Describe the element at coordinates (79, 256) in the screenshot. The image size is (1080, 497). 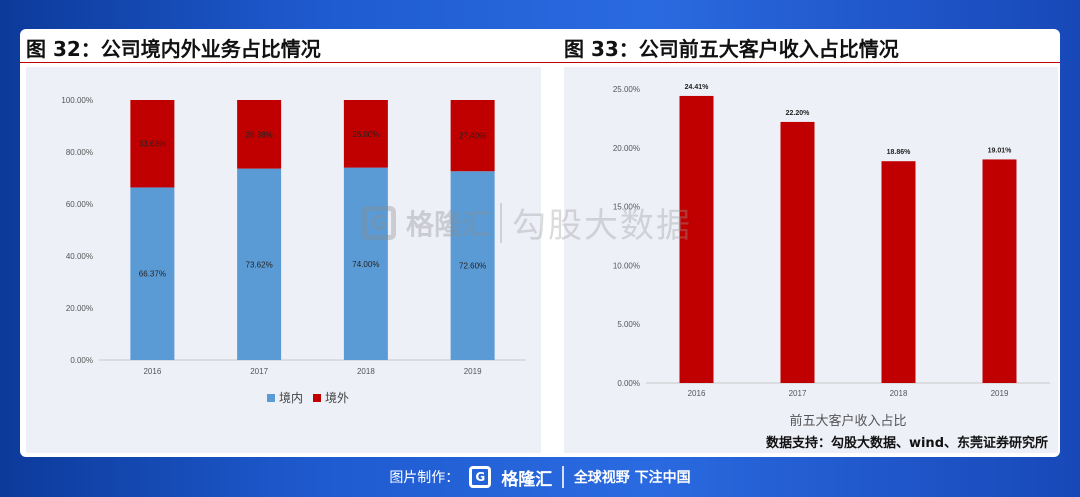
I see `y-tick-label: 40.00%` at that location.